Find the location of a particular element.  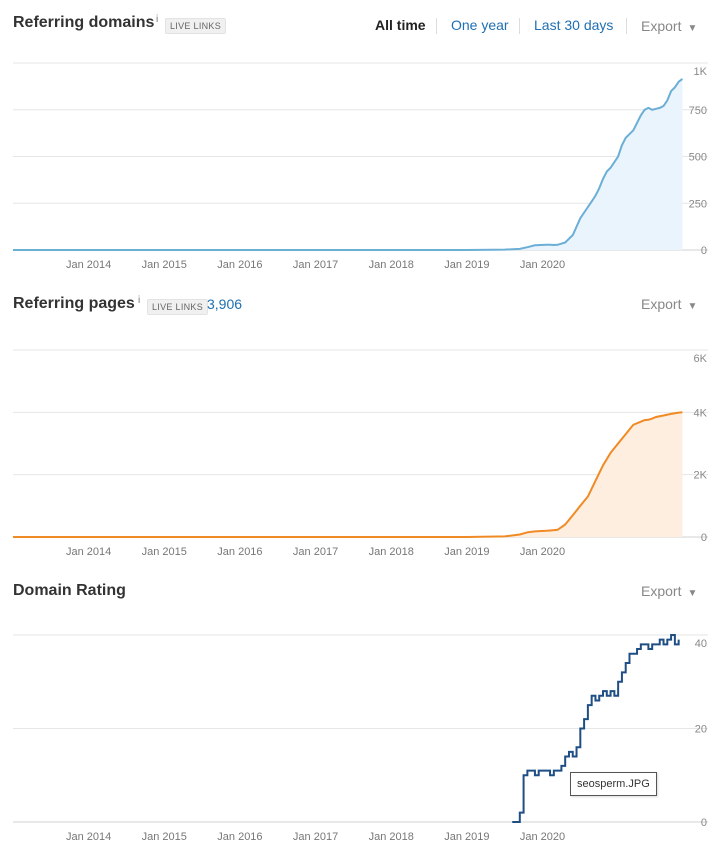

range-one-year: One year is located at coordinates (480, 25).